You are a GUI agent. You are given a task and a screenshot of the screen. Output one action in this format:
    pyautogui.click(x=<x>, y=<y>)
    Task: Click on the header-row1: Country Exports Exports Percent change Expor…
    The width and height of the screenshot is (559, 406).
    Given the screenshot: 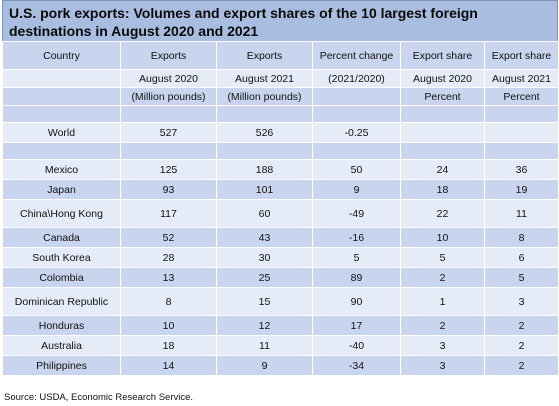 What is the action you would take?
    pyautogui.click(x=280, y=55)
    